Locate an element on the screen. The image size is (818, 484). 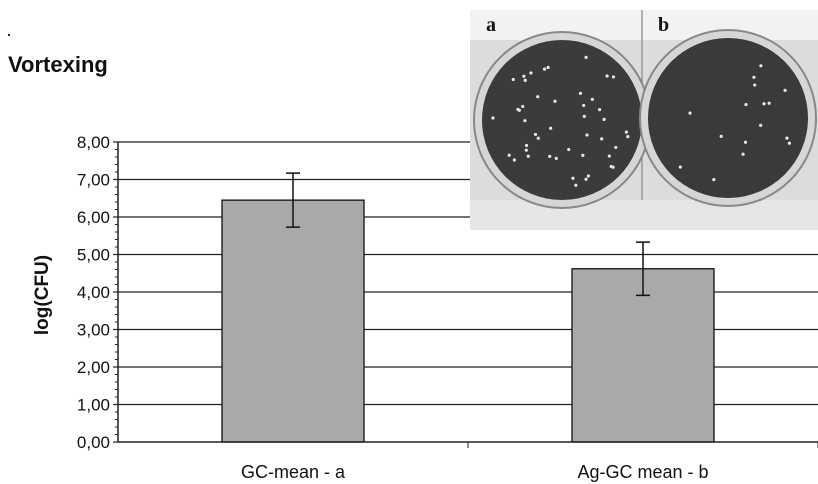
y-tick-labels: 0,00 1,00 2,00 3,00 4,00 5,00 6,00 7,00 8,00 is located at coordinates (93, 292).